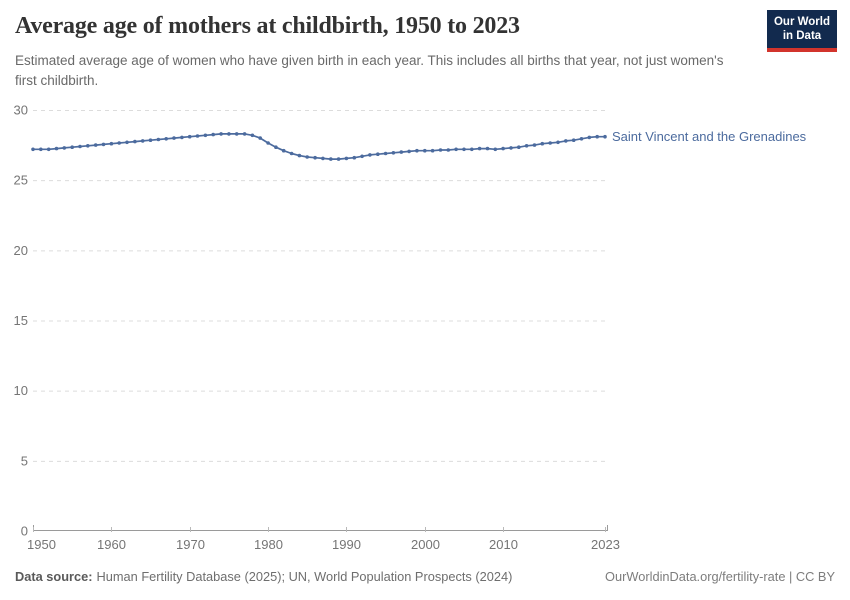 The width and height of the screenshot is (850, 600). I want to click on svg-text: 1990, so click(346, 544).